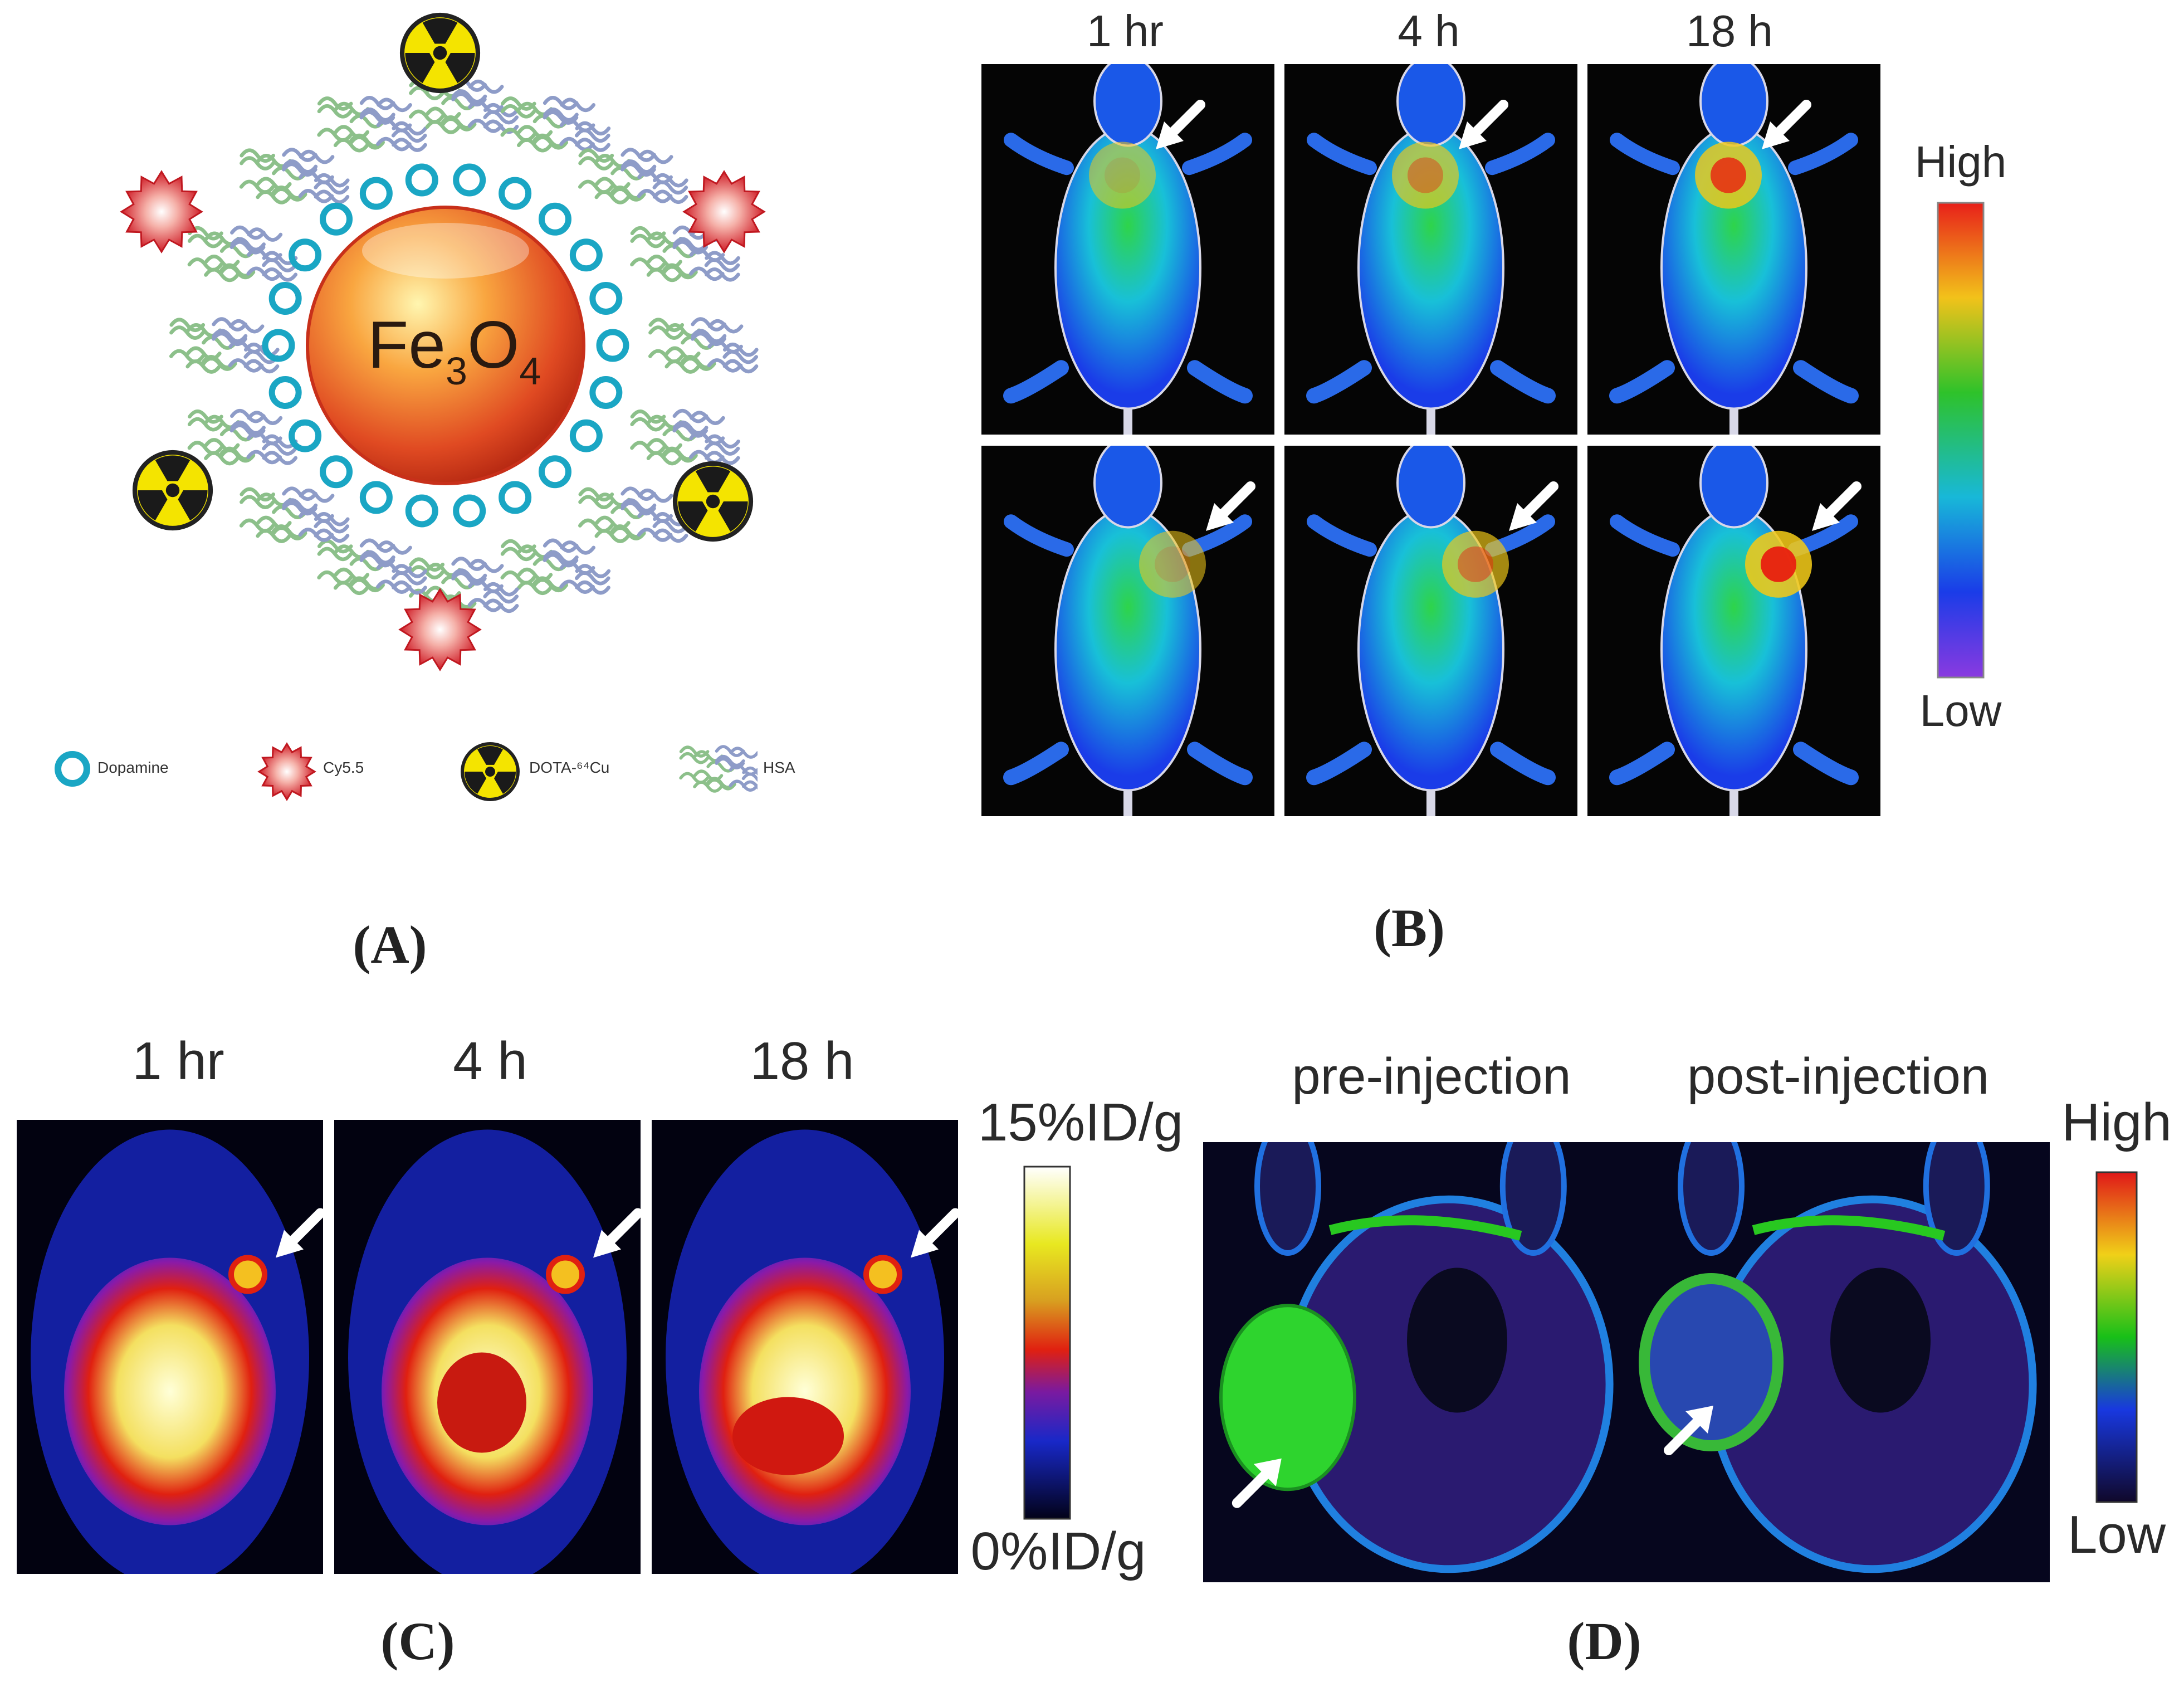 This screenshot has height=1682, width=2184. What do you see at coordinates (1838, 1076) in the screenshot?
I see `panel-d-cond-2: post-injection` at bounding box center [1838, 1076].